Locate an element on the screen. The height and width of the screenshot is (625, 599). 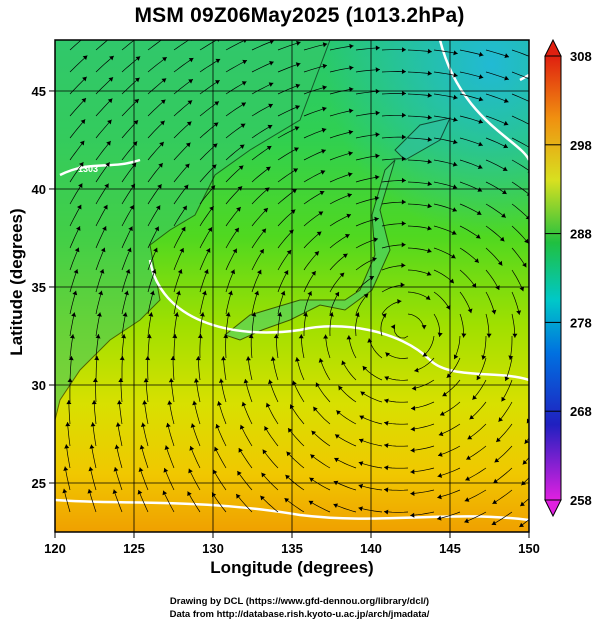
x-axis-label: Longitude (degrees) is located at coordinates (292, 567).